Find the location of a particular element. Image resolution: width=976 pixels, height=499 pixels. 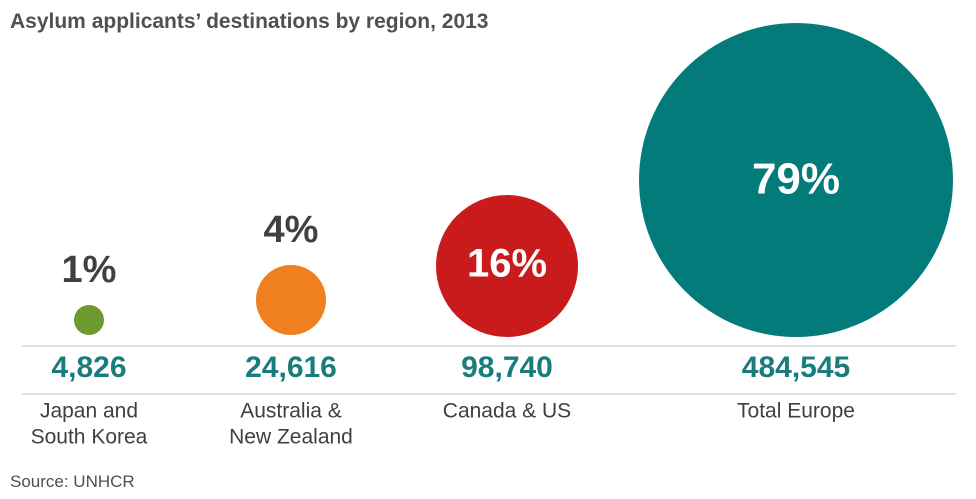

percent-label-3: 79% is located at coordinates (796, 179).